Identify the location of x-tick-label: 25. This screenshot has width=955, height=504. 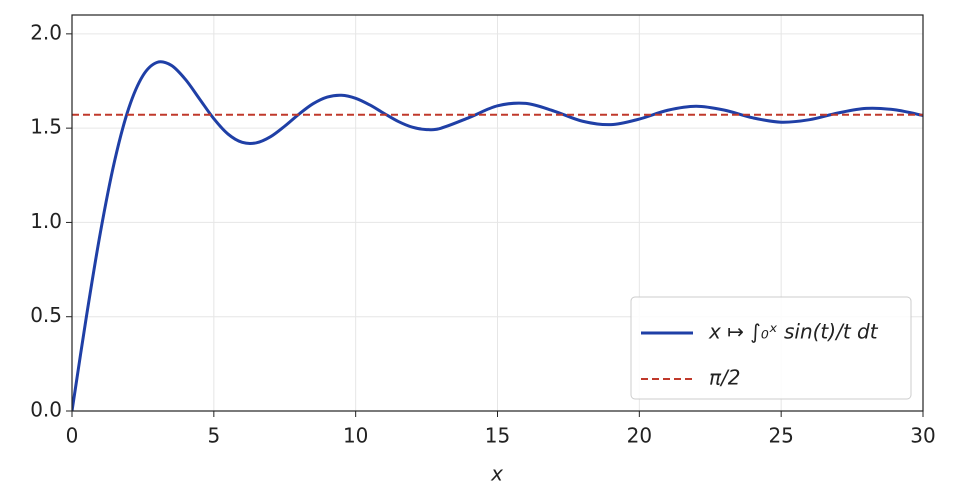
(780, 436).